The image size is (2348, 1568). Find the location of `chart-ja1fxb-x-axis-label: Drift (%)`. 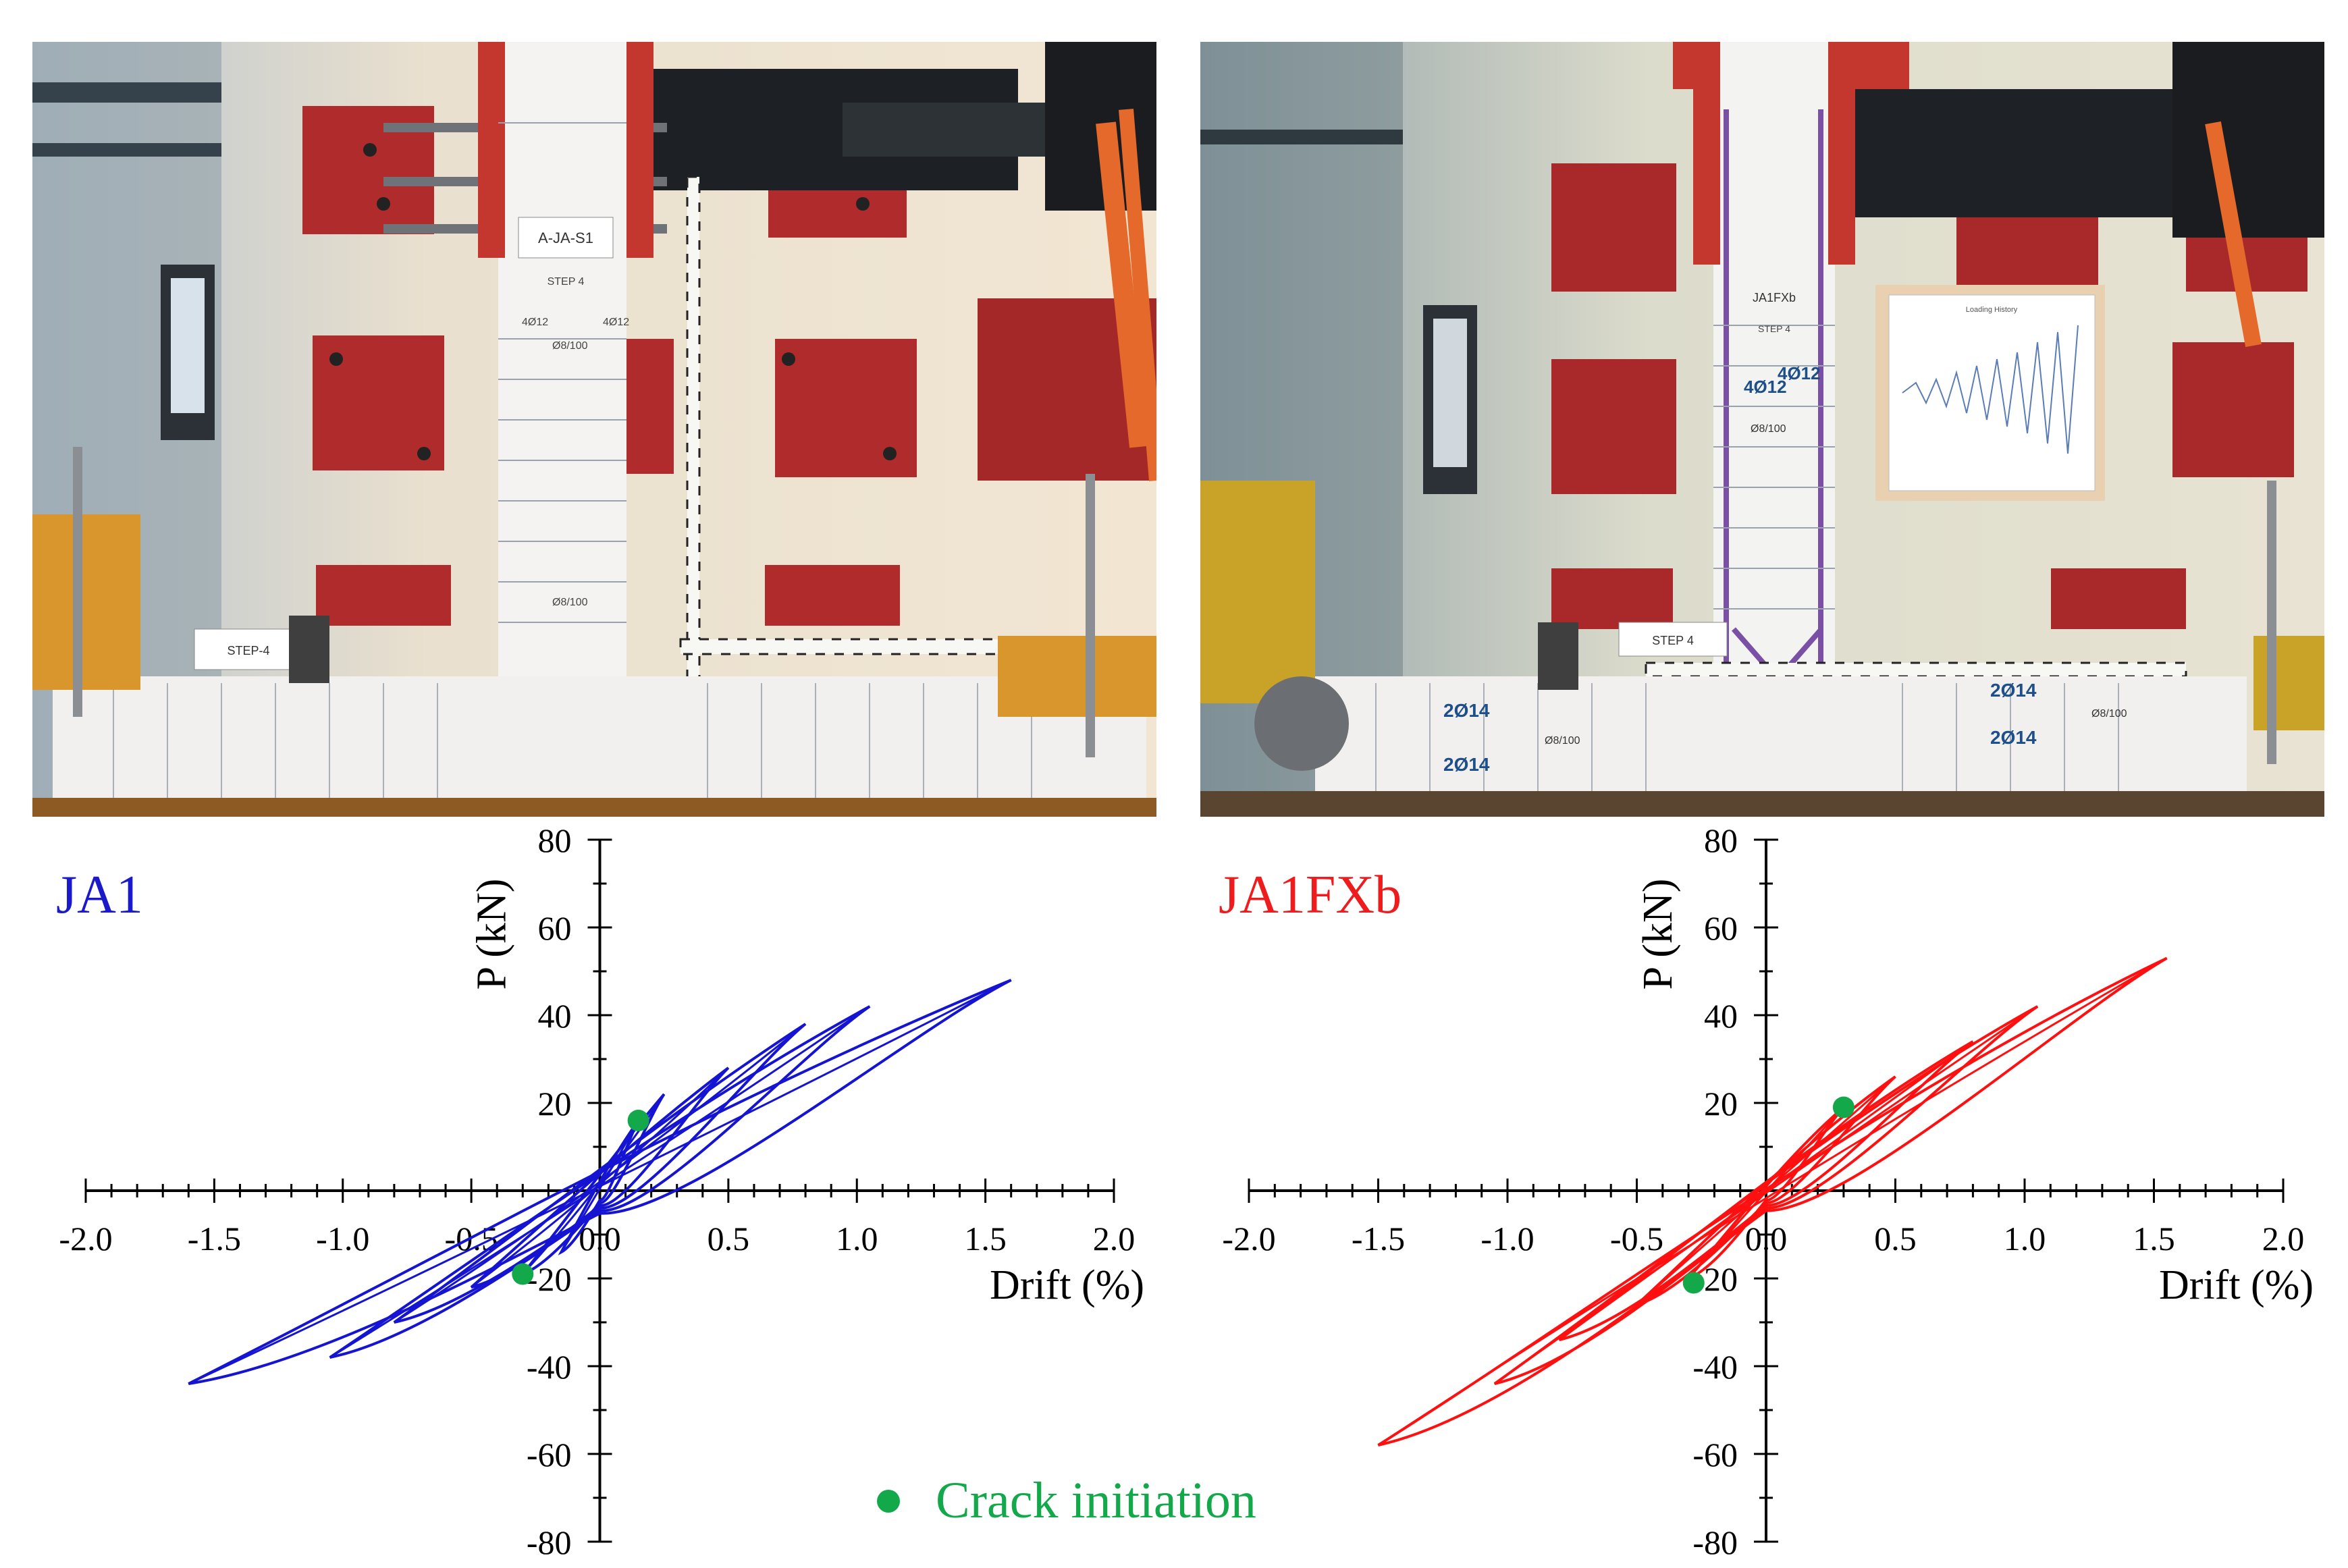

chart-ja1fxb-x-axis-label: Drift (%) is located at coordinates (2236, 1285).